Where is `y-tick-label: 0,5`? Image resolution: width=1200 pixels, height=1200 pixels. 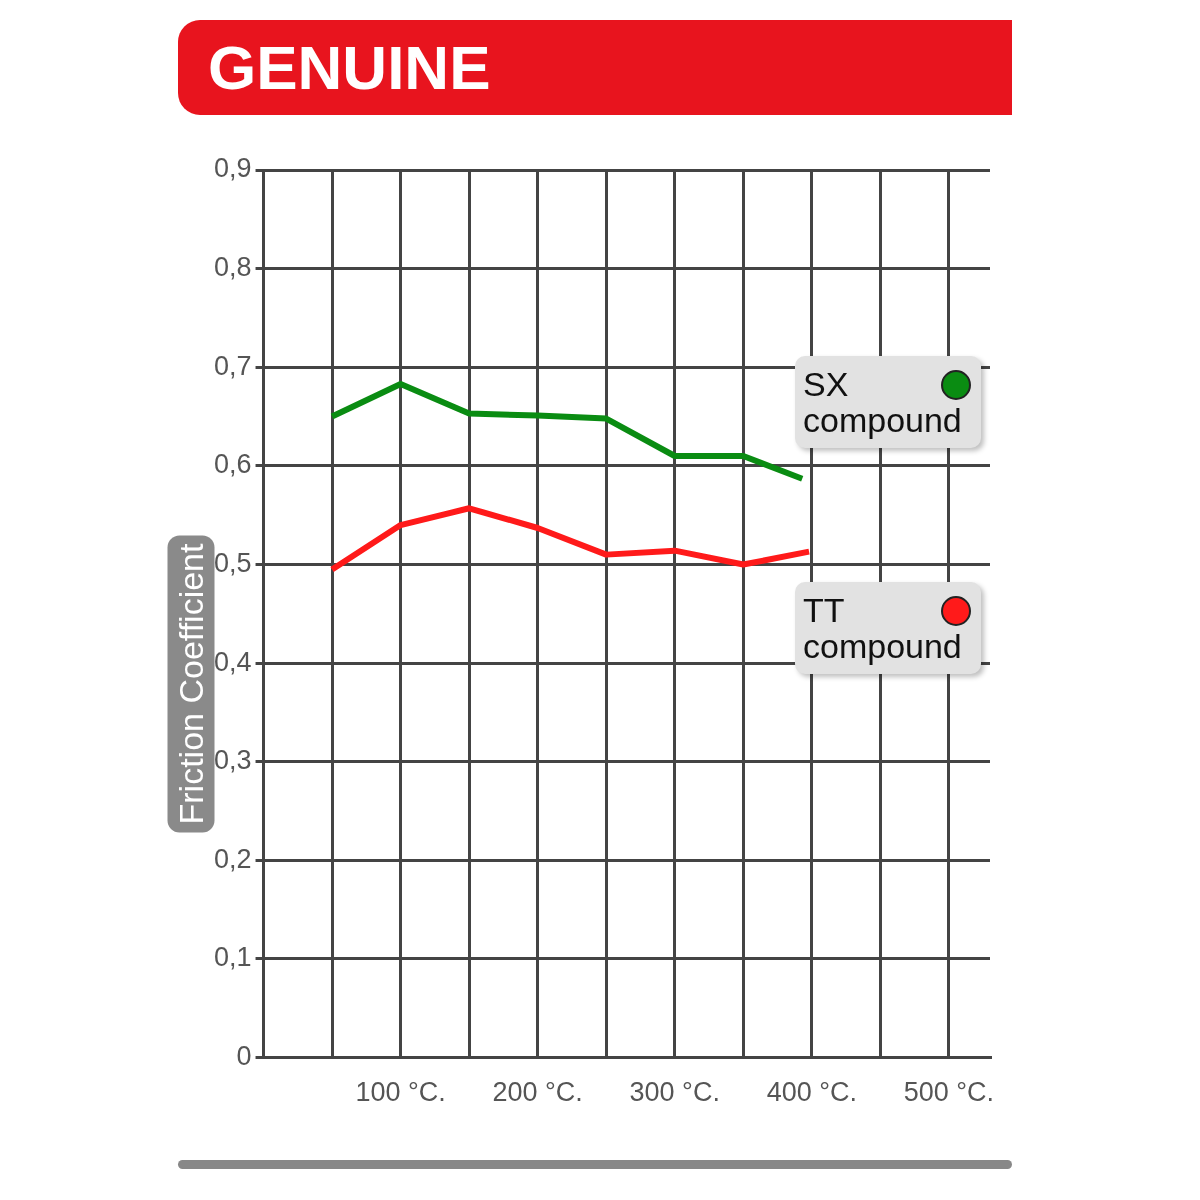
y-tick-label: 0,5 is located at coordinates (232, 562).